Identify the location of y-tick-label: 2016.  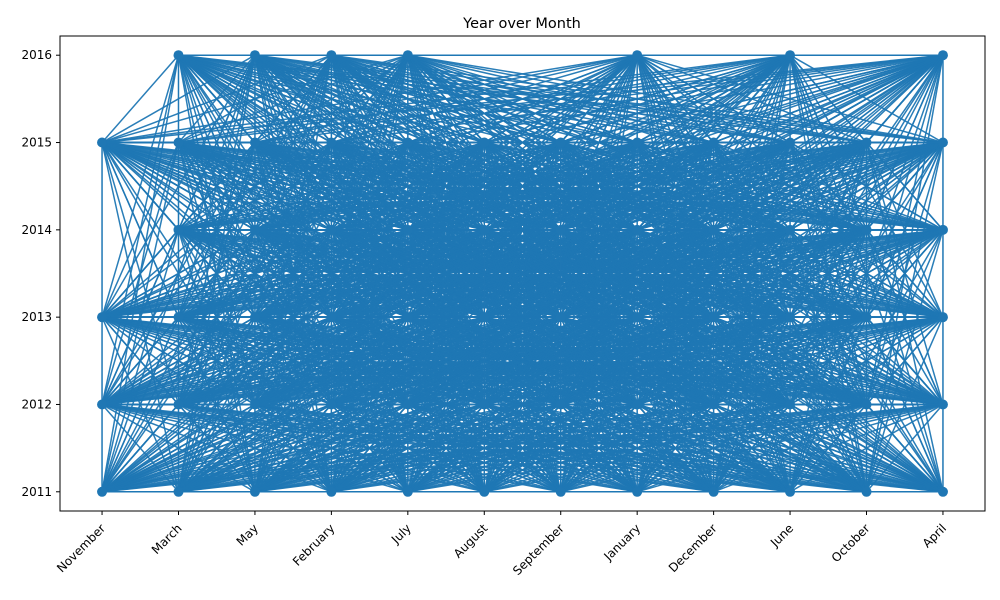
(36, 55).